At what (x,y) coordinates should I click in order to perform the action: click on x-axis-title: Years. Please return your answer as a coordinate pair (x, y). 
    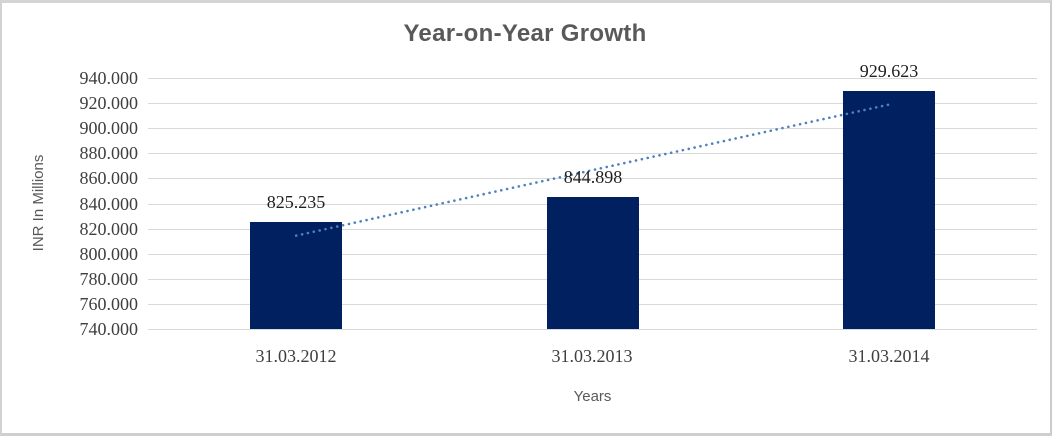
    Looking at the image, I should click on (592, 396).